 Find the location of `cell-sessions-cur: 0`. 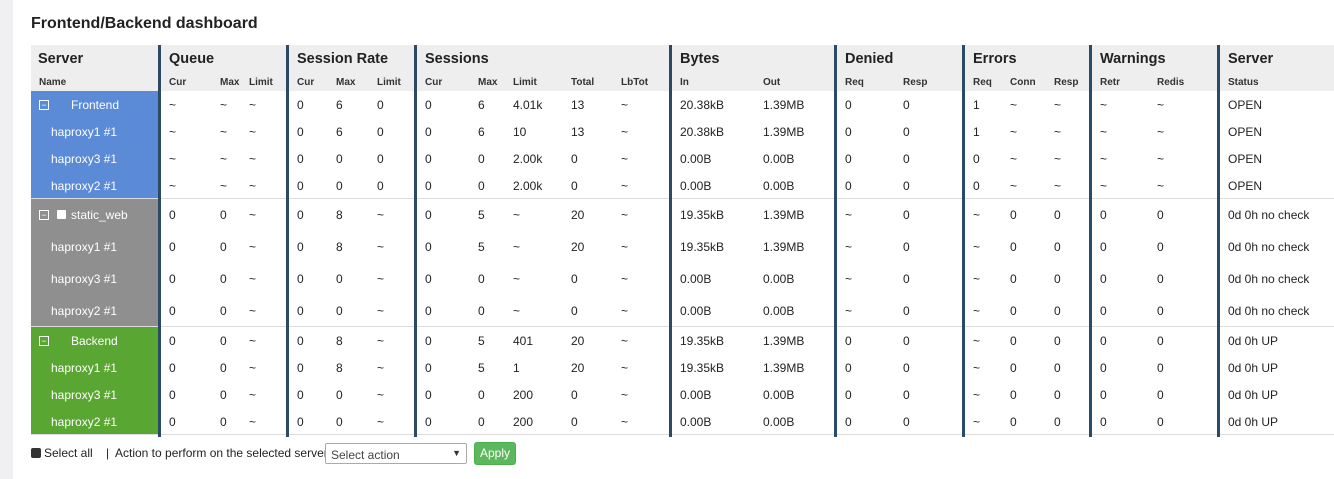

cell-sessions-cur: 0 is located at coordinates (428, 247).